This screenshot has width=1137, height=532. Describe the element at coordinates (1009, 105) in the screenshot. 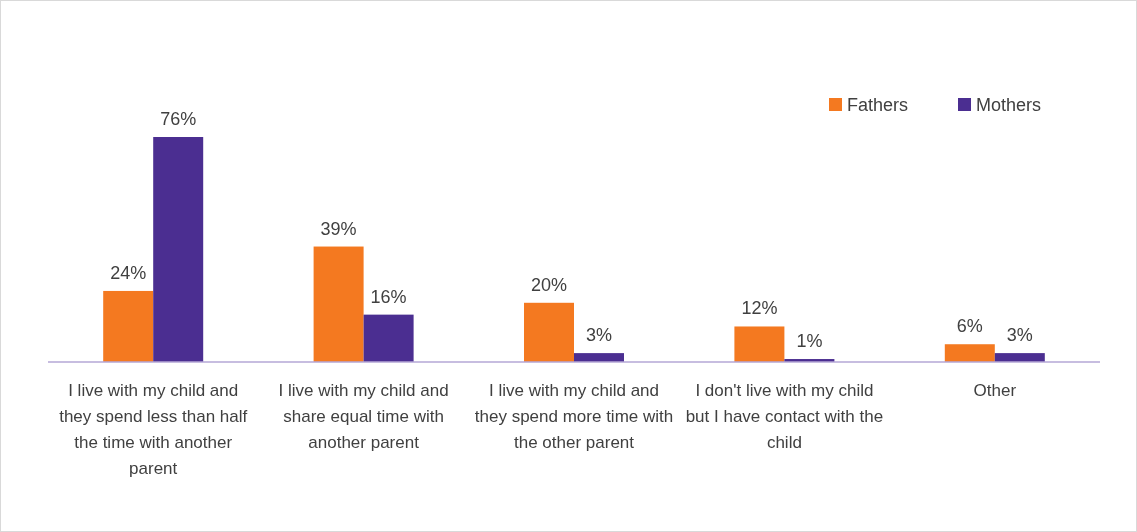

I see `legend-label: Mothers` at that location.